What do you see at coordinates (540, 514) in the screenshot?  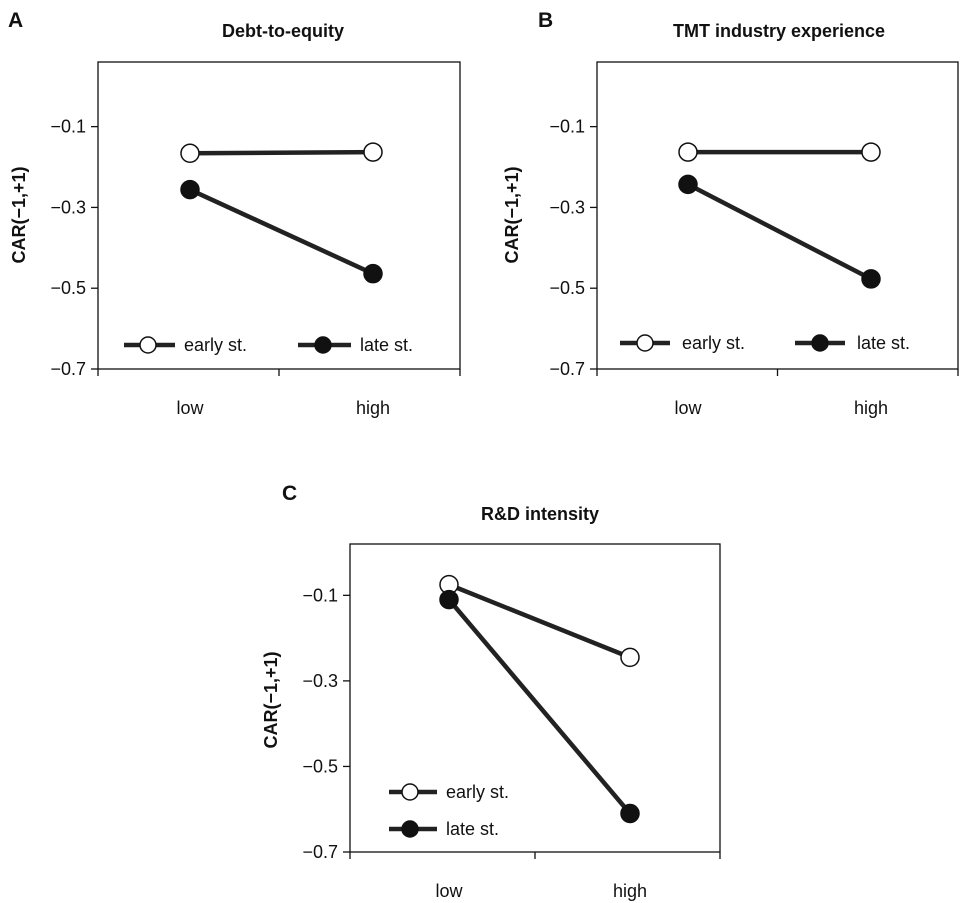 I see `chart-title: R&D intensity` at bounding box center [540, 514].